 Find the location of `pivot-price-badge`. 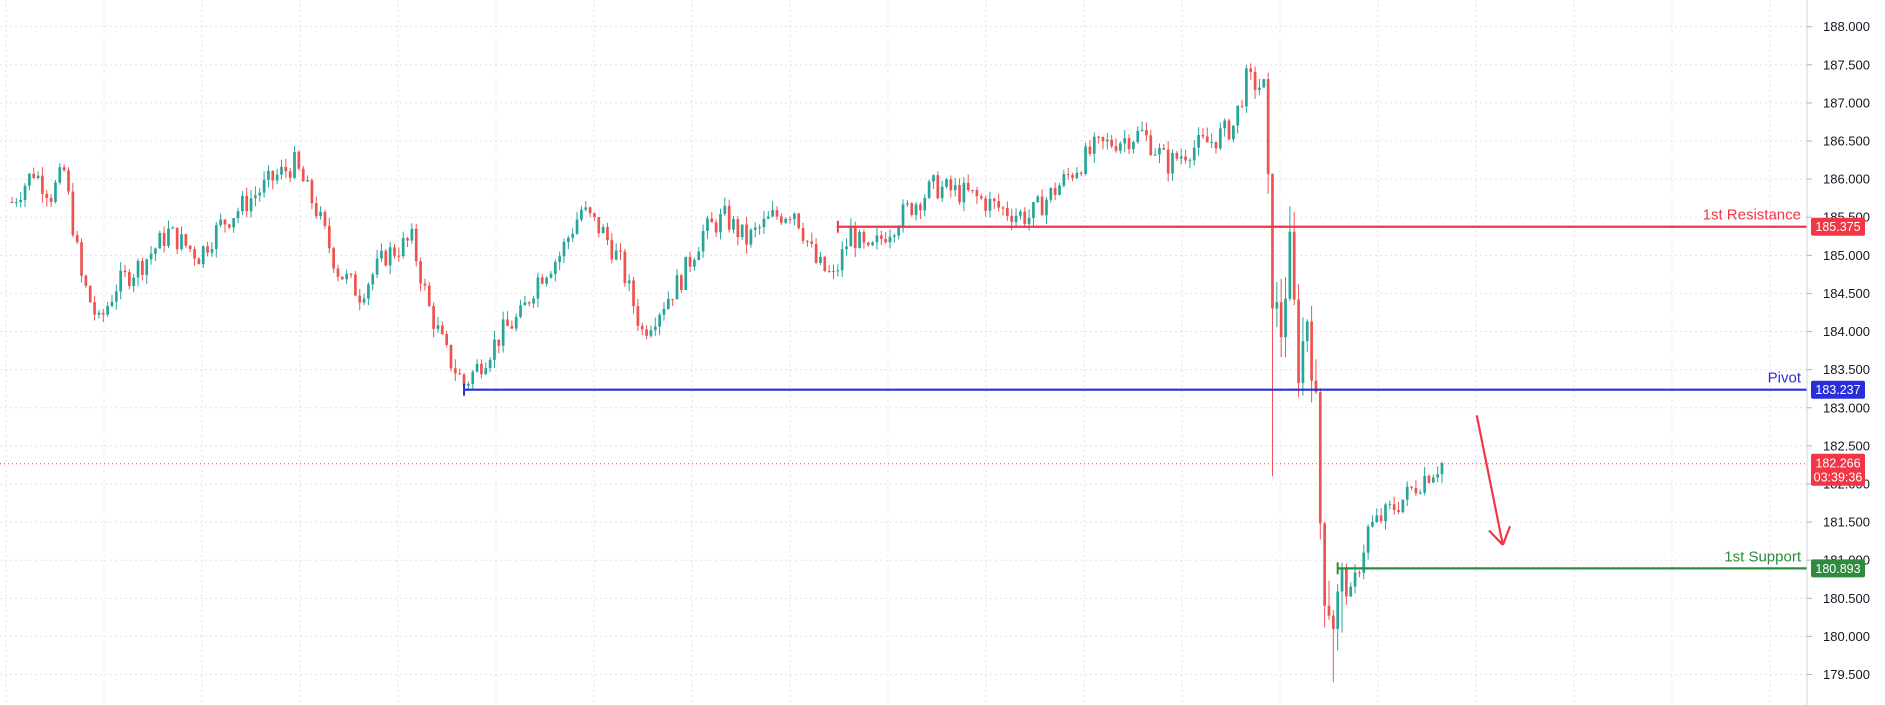

pivot-price-badge is located at coordinates (1838, 389).